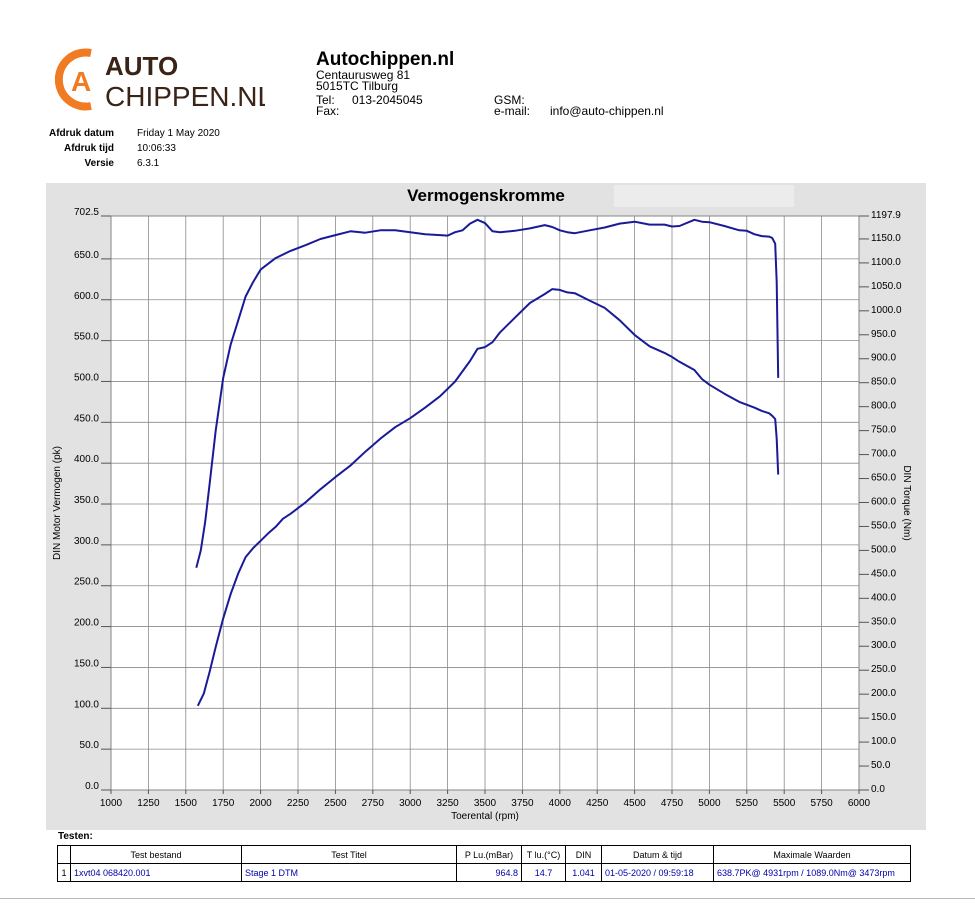 The height and width of the screenshot is (909, 975). Describe the element at coordinates (489, 872) in the screenshot. I see `row-pressure: 964.8` at that location.